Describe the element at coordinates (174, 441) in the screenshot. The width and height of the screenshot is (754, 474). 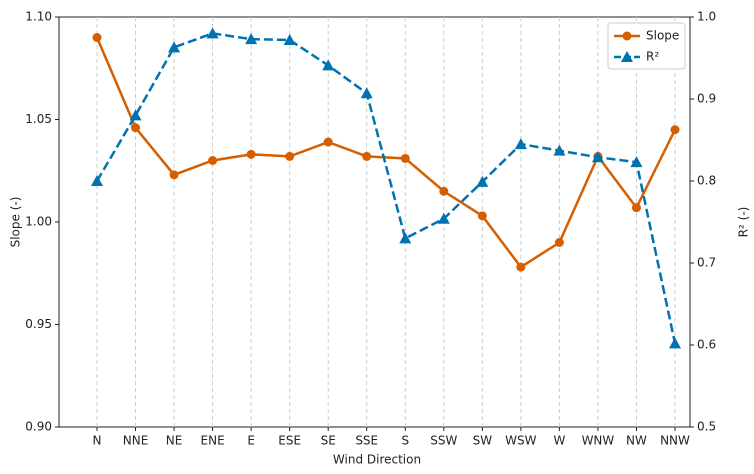
I see `x-tick-label: NE` at that location.